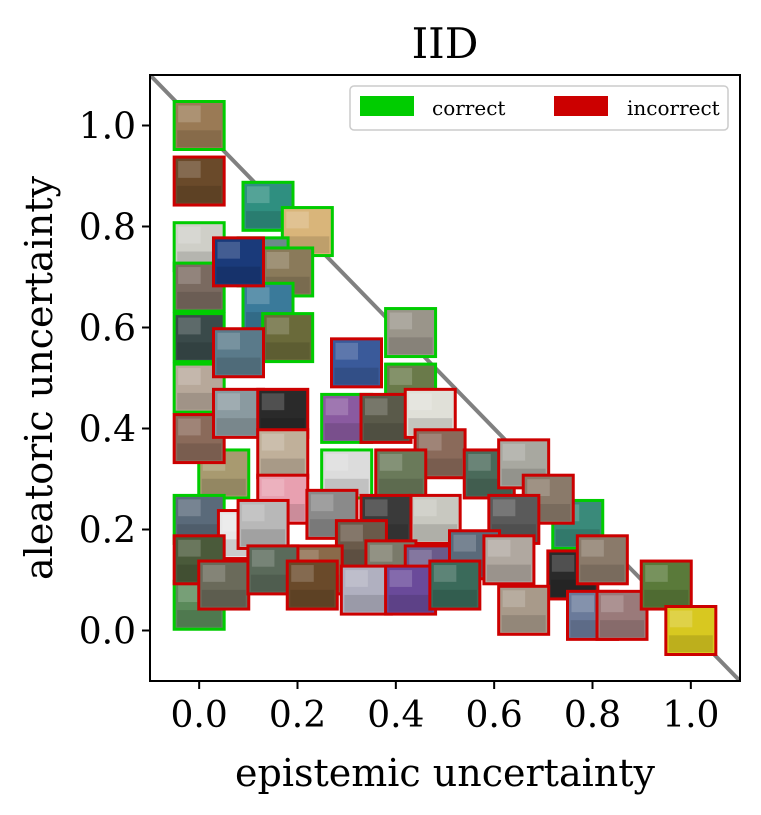 The image size is (761, 815). Describe the element at coordinates (107, 531) in the screenshot. I see `y-tick-label: 0.2` at that location.